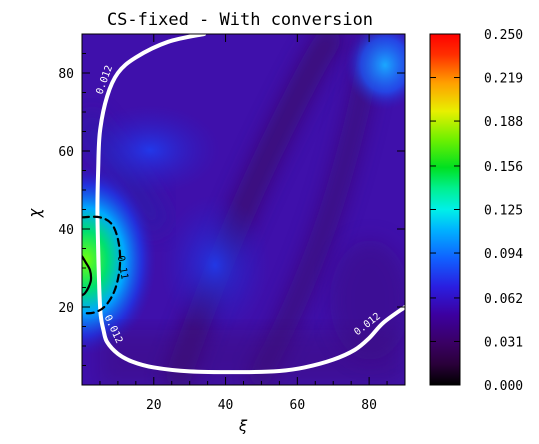 This screenshot has width=539, height=444. What do you see at coordinates (66, 74) in the screenshot?
I see `y-tick-label: 80` at bounding box center [66, 74].